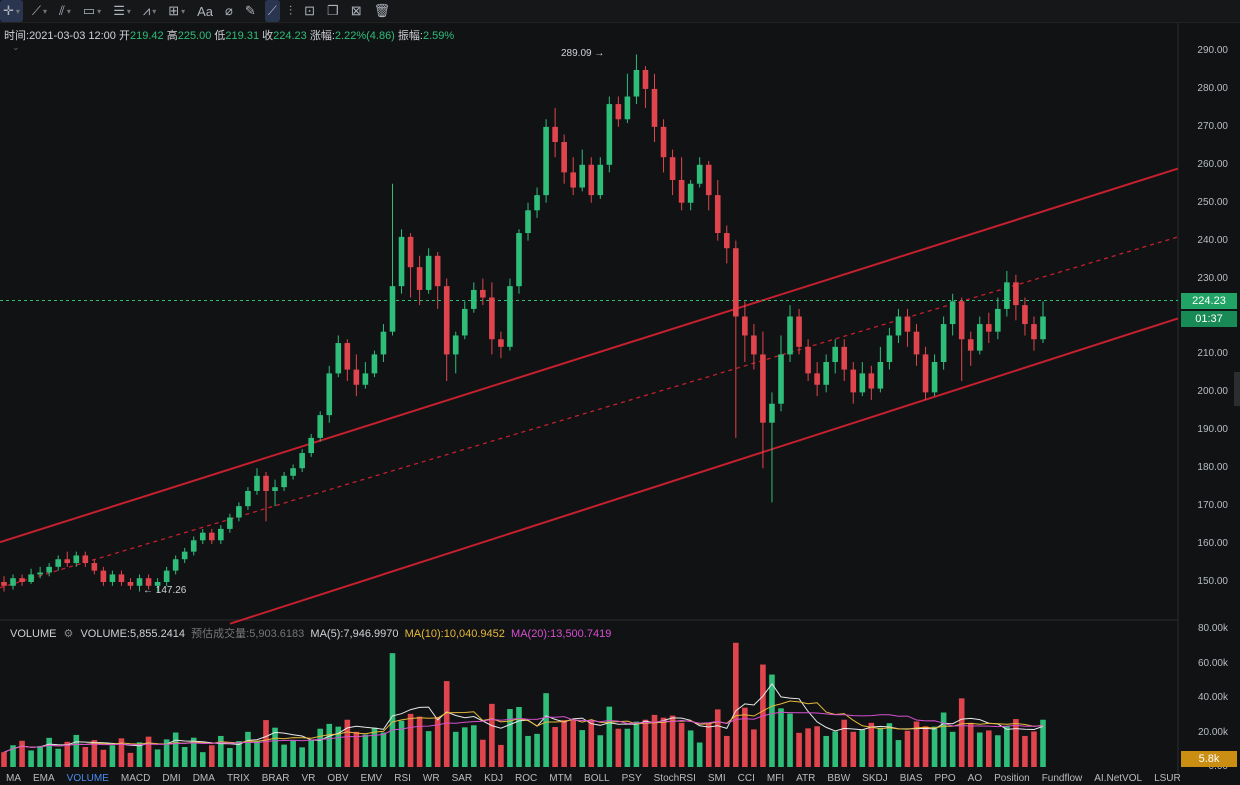 The width and height of the screenshot is (1240, 785). What do you see at coordinates (44, 778) in the screenshot?
I see `indicator-tab: EMA` at bounding box center [44, 778].